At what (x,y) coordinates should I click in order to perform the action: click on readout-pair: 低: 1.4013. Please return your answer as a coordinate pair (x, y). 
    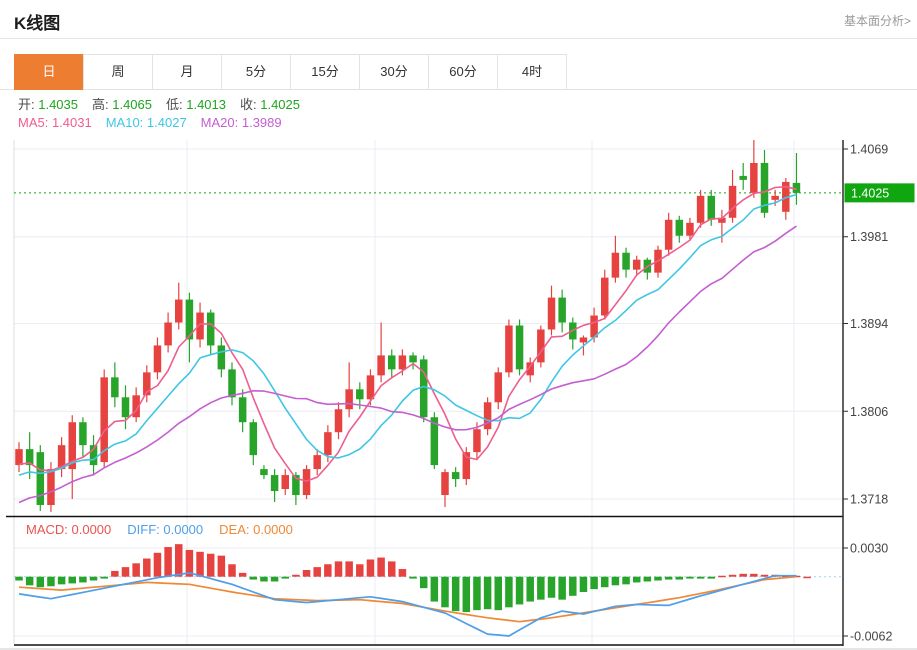
    Looking at the image, I should click on (196, 104).